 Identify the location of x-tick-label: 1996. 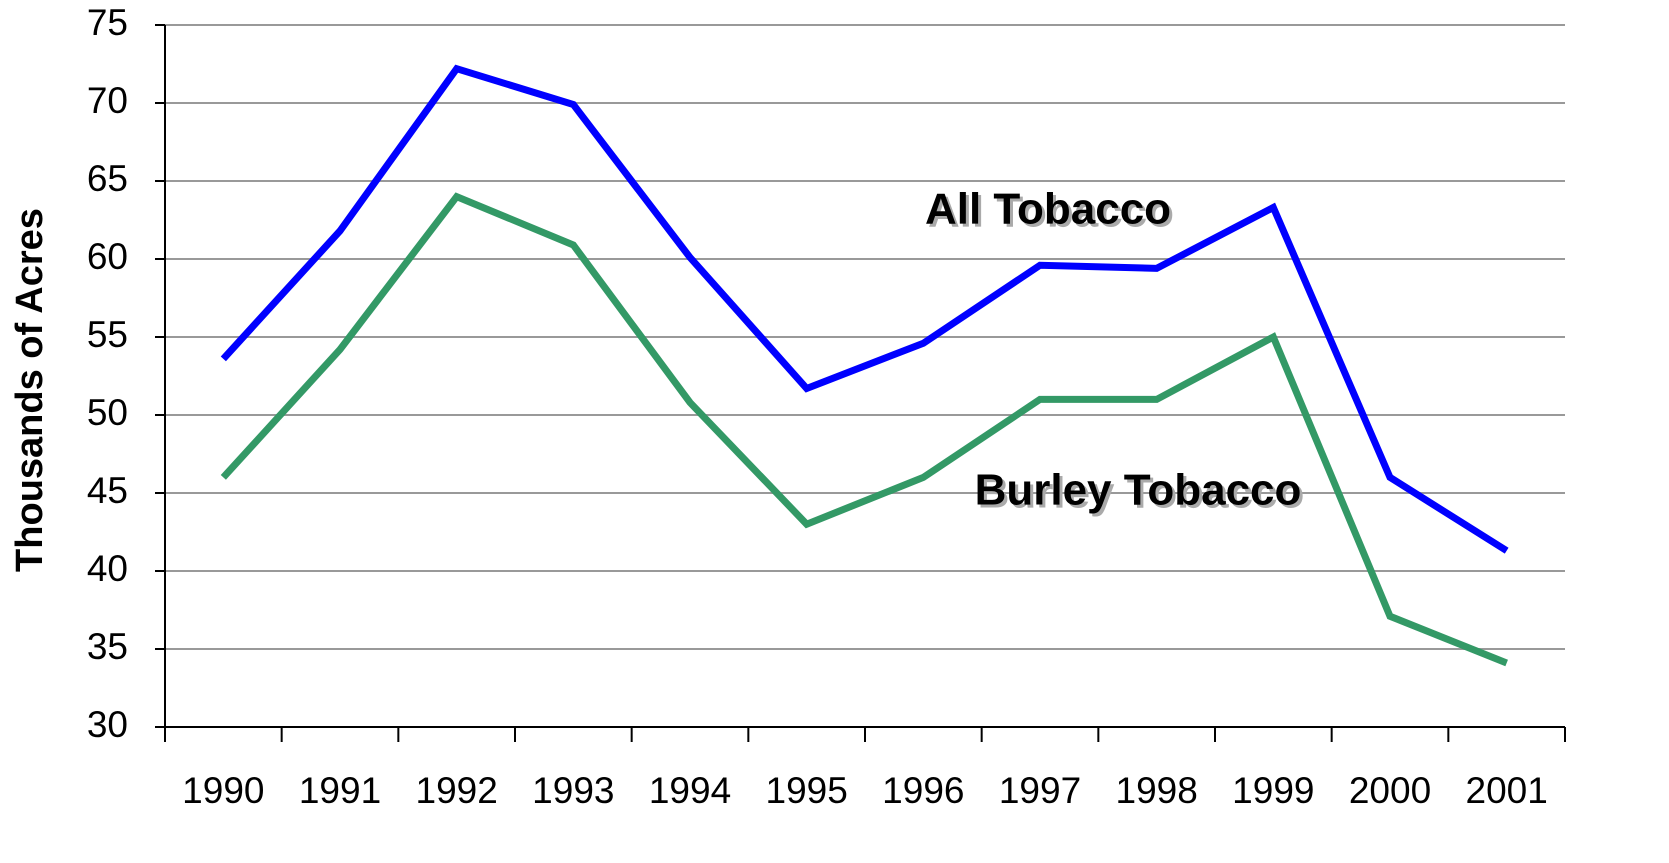
(923, 790).